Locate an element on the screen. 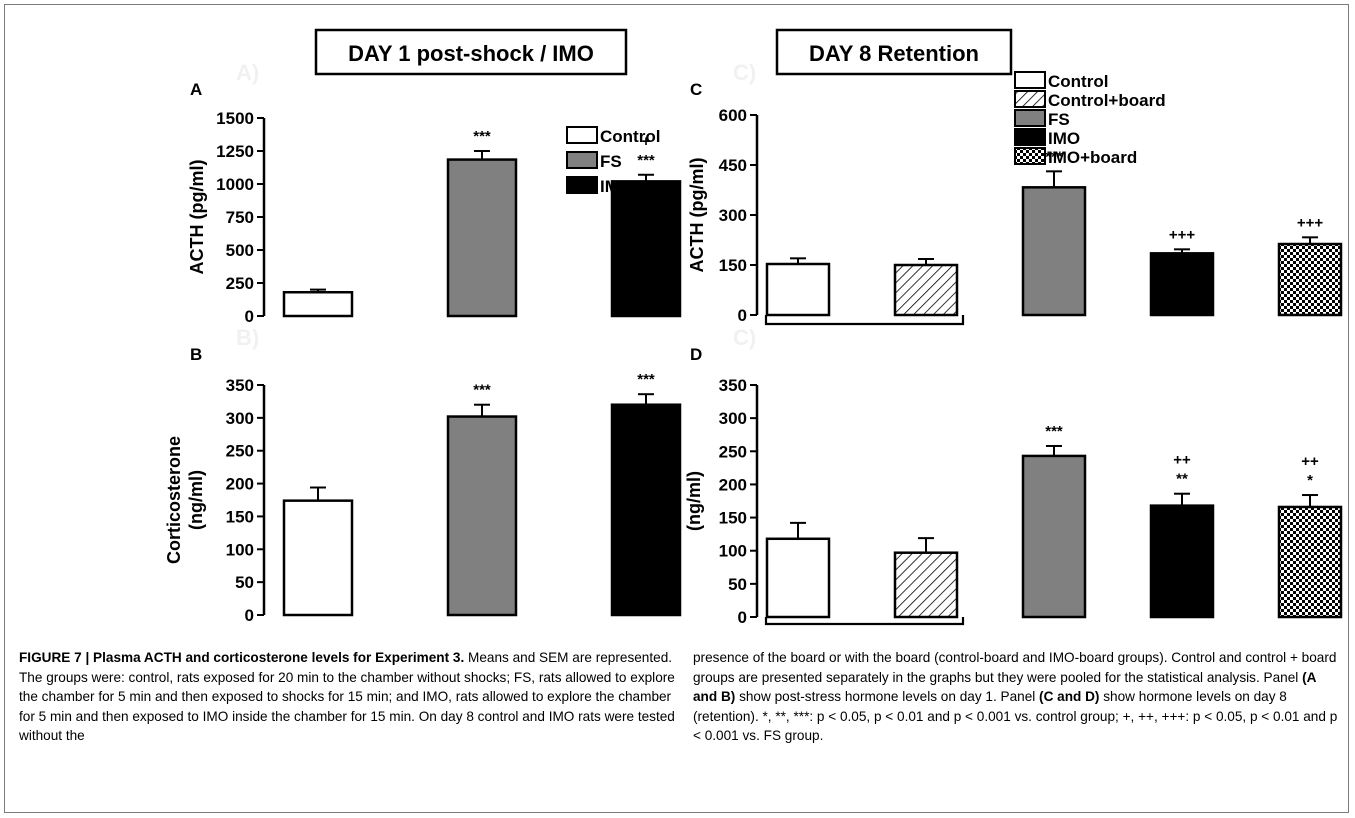 This screenshot has height=818, width=1355. y-tick-label-b: 0 is located at coordinates (249, 615).